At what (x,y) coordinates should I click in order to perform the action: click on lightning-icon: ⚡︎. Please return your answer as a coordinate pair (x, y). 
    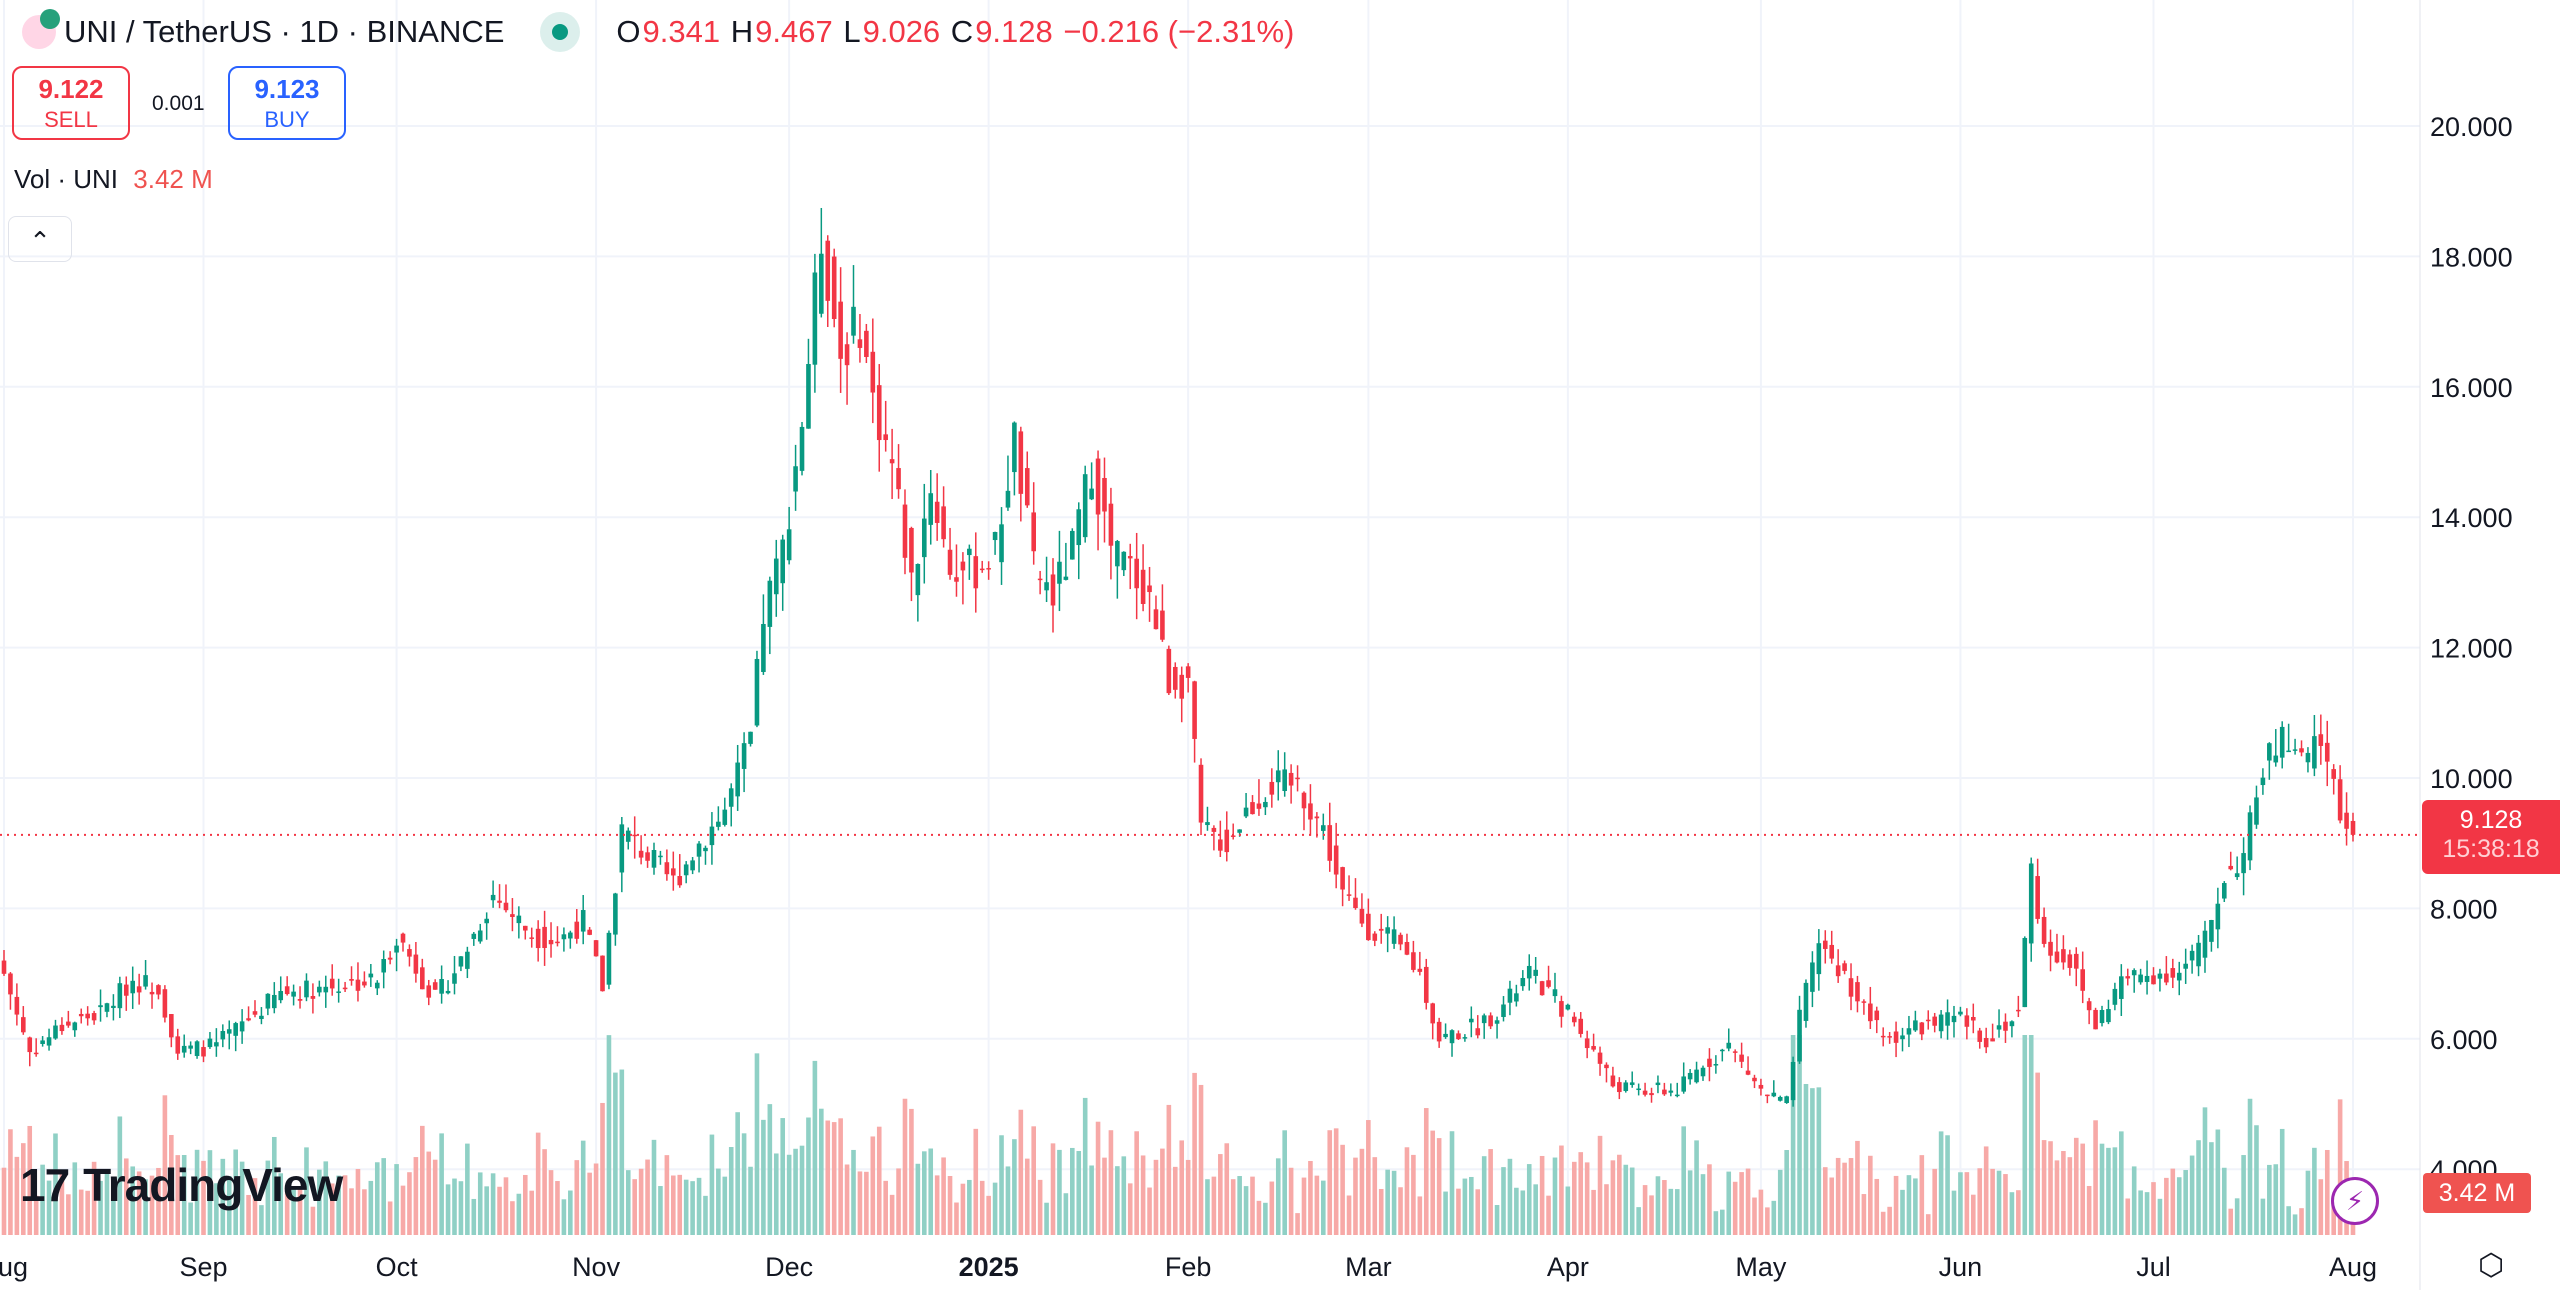
    Looking at the image, I should click on (2355, 1201).